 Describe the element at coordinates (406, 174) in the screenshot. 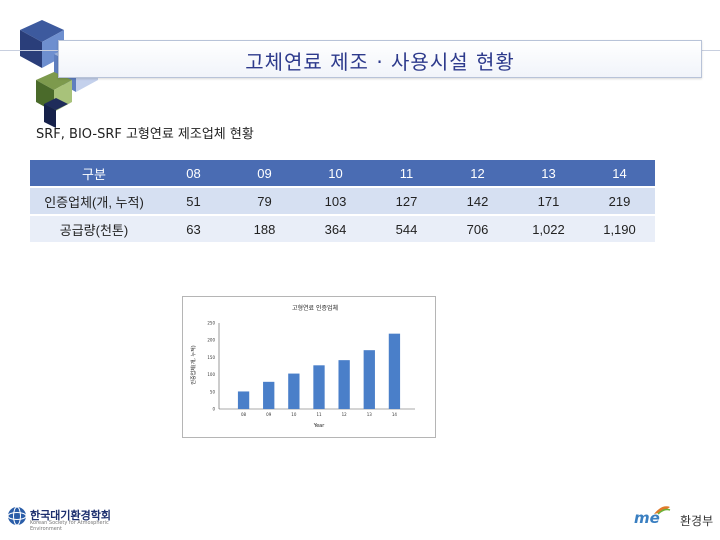

I see `header-cell: 11` at that location.